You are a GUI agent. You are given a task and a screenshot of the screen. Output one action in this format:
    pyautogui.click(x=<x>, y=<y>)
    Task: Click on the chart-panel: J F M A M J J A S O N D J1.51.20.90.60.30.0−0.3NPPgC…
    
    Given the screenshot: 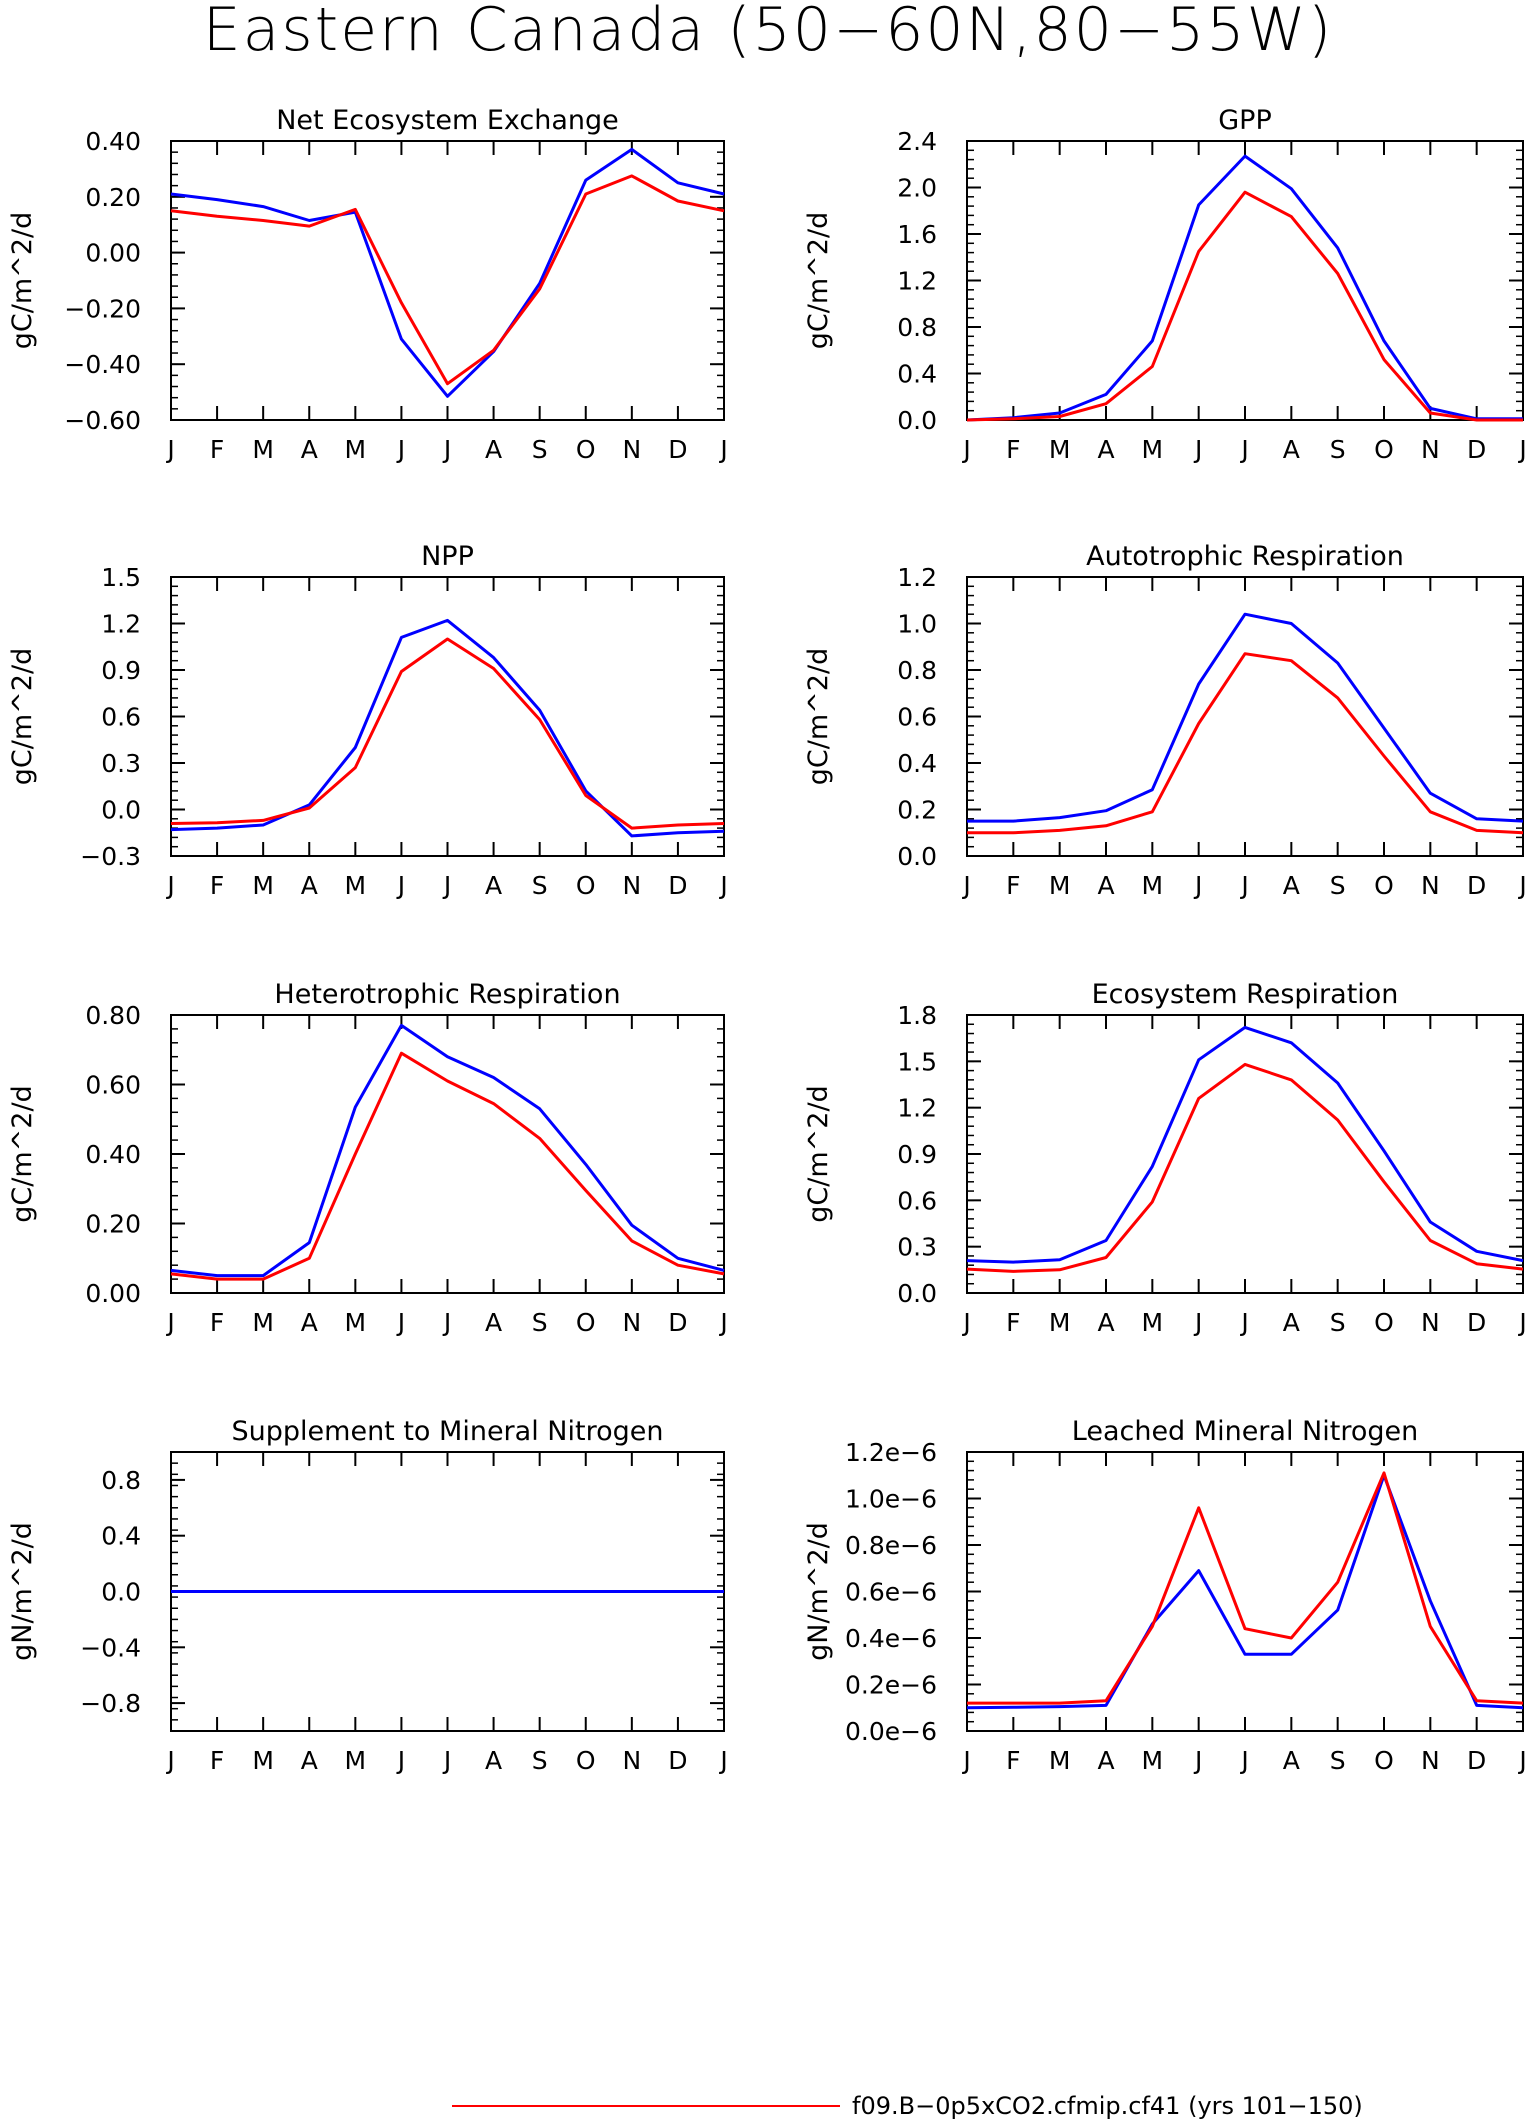 What is the action you would take?
    pyautogui.click(x=367, y=720)
    